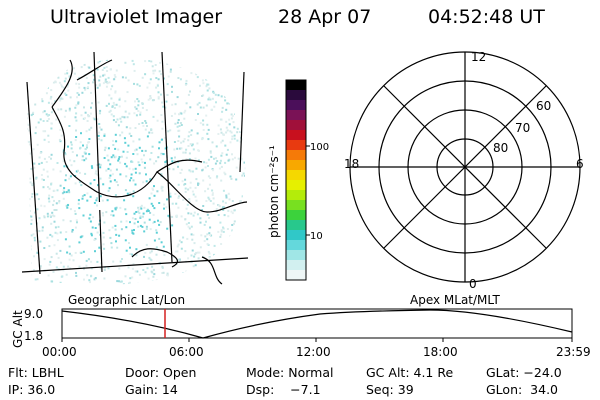  Describe the element at coordinates (317, 324) in the screenshot. I see `altitude-curve` at that location.